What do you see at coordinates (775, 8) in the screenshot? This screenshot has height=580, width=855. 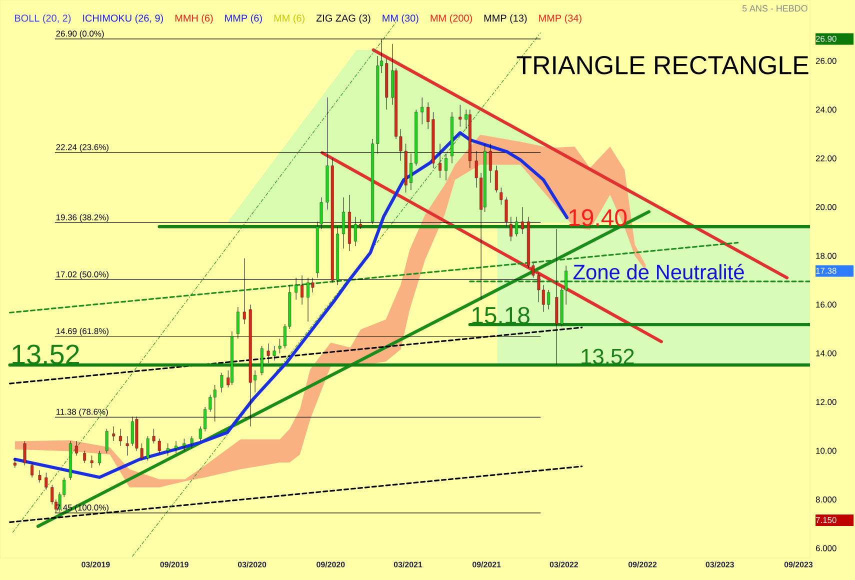 I see `chart-subtitle: 5 ANS - HEBDO` at bounding box center [775, 8].